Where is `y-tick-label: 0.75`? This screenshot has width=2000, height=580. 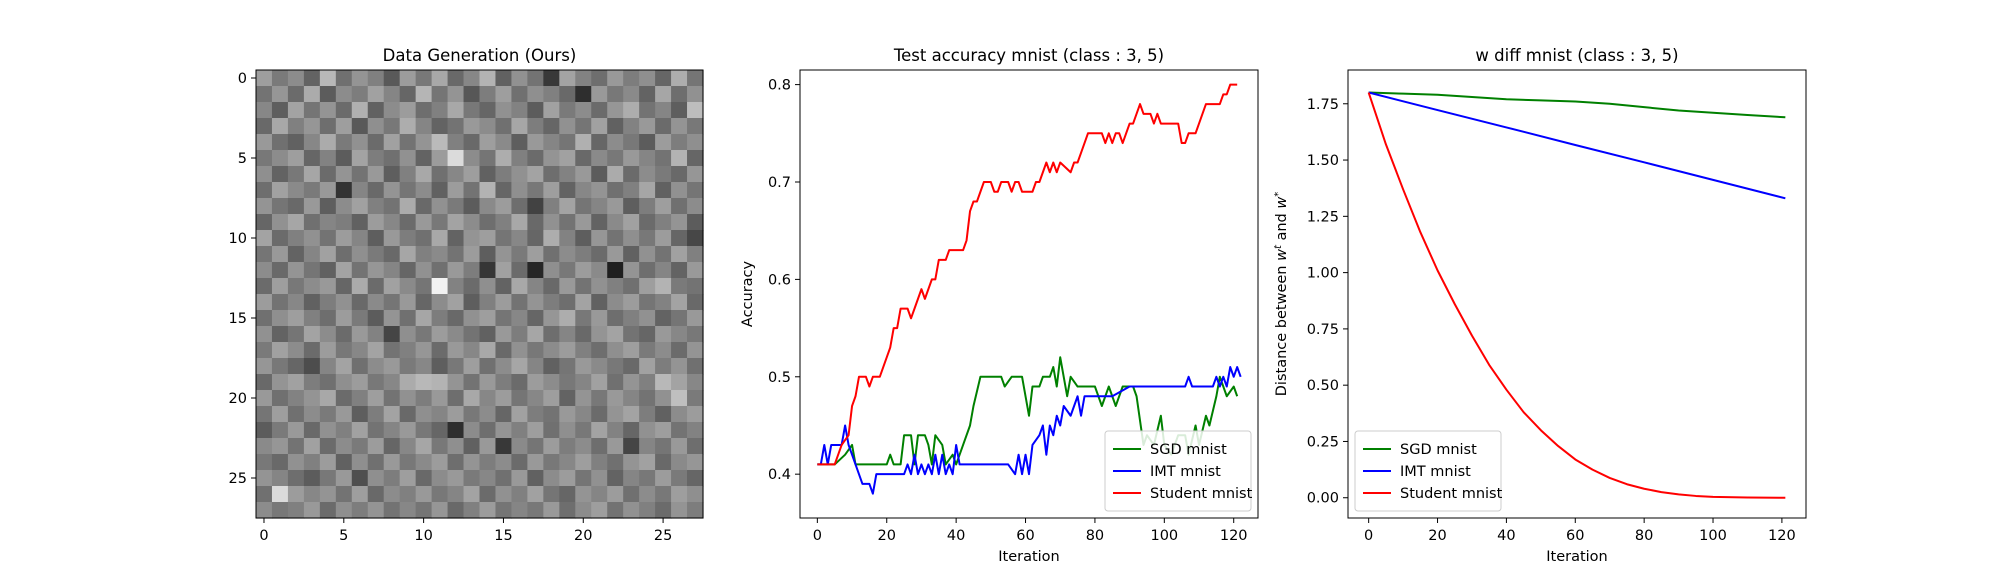 y-tick-label: 0.75 is located at coordinates (1323, 330).